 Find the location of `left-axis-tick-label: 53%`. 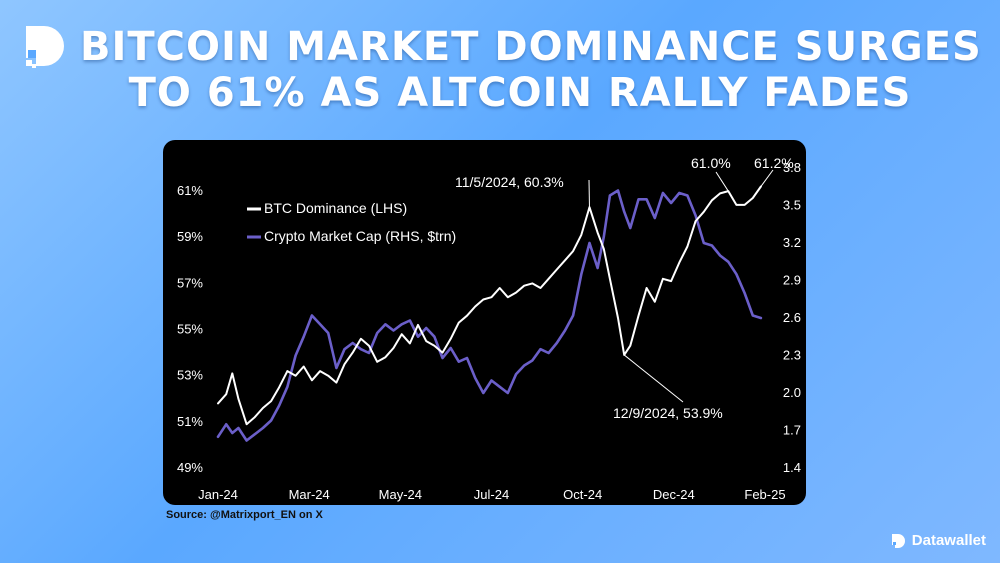

left-axis-tick-label: 53% is located at coordinates (190, 375).